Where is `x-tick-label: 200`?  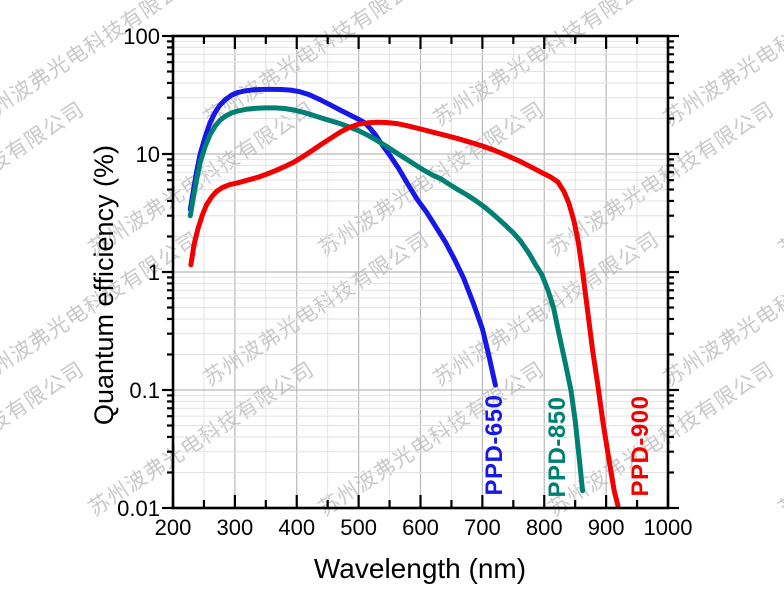 x-tick-label: 200 is located at coordinates (173, 527).